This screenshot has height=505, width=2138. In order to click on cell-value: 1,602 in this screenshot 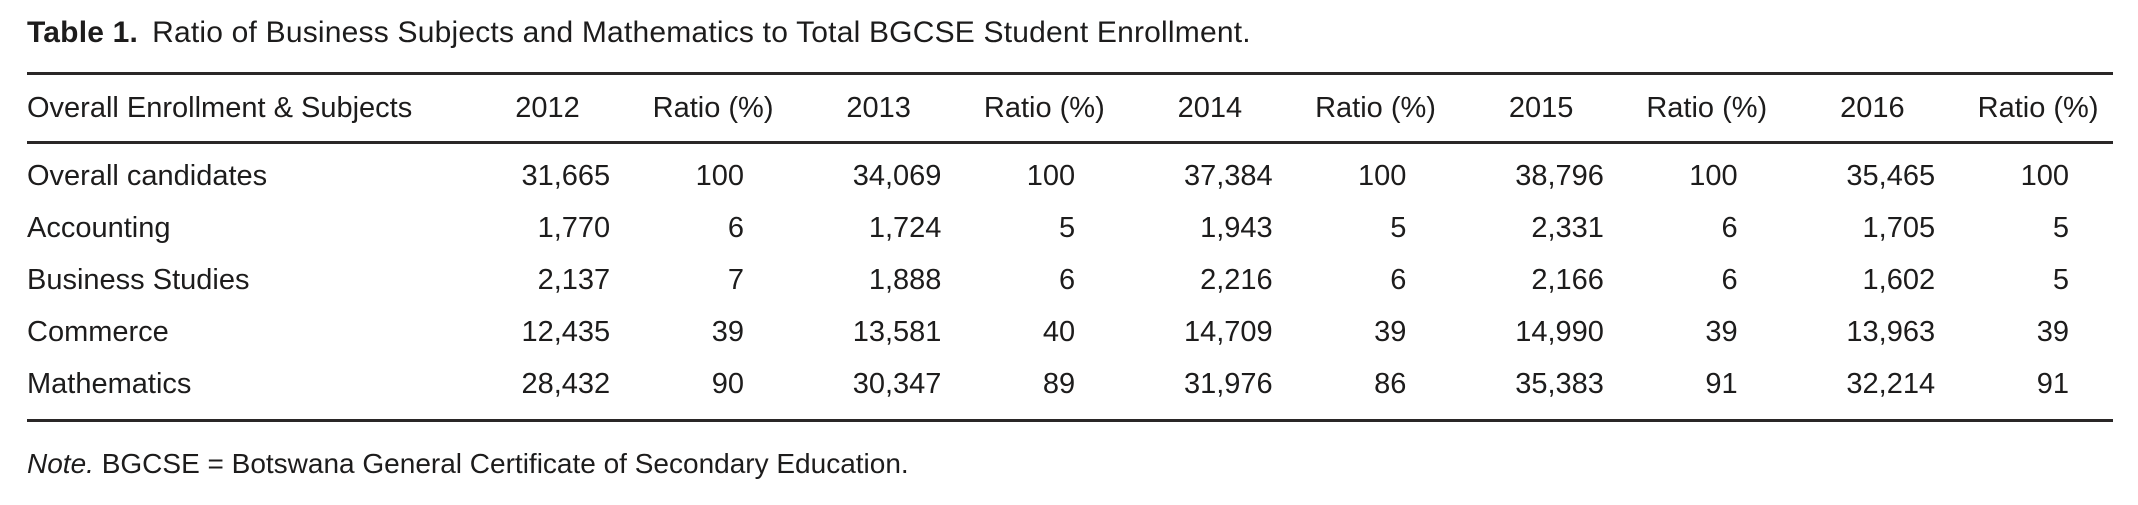, I will do `click(1899, 280)`.